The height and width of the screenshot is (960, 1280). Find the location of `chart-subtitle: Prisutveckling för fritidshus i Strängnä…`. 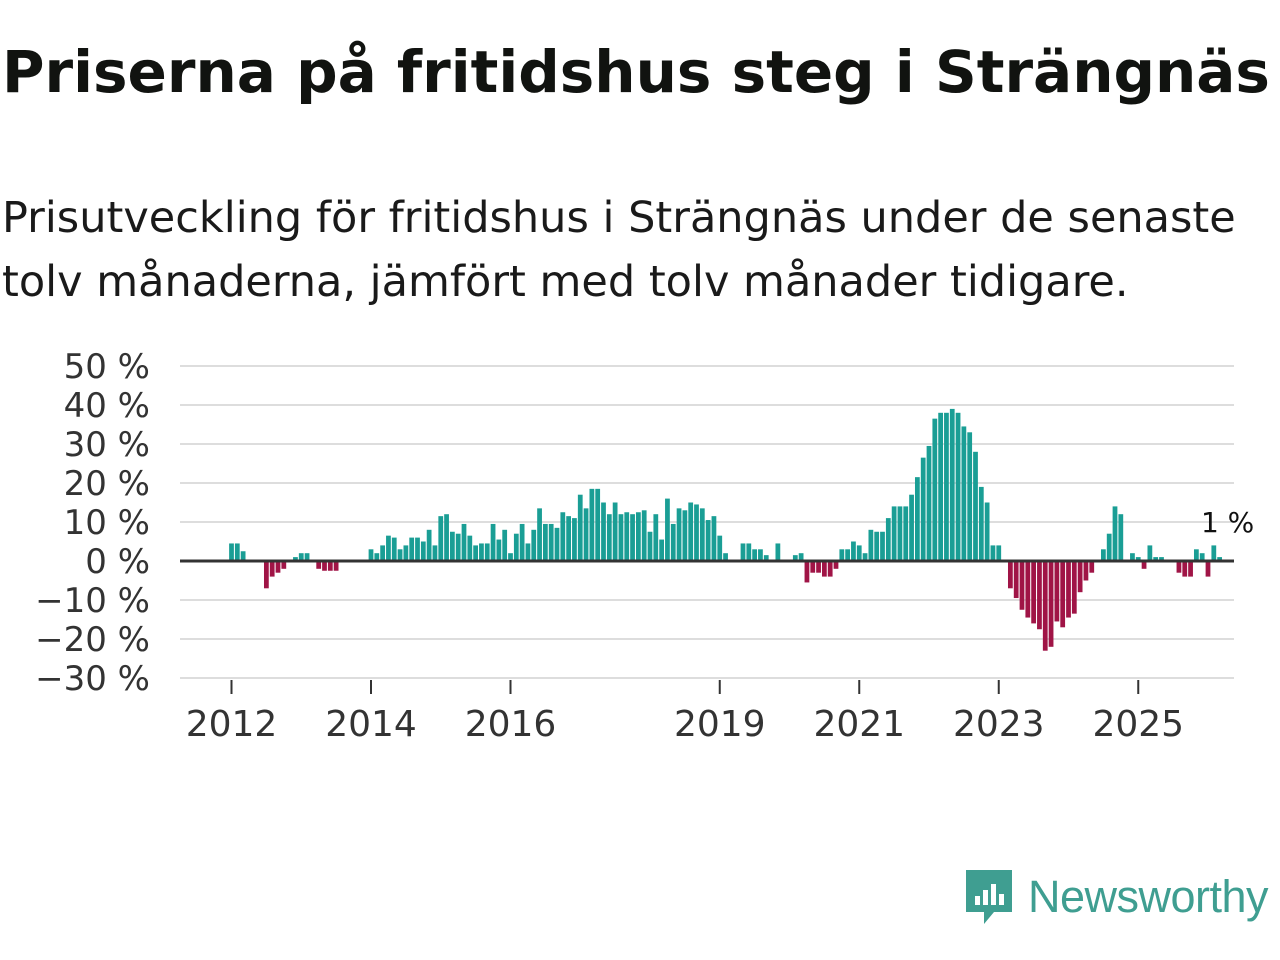

chart-subtitle: Prisutveckling för fritidshus i Strängnä… is located at coordinates (619, 250).